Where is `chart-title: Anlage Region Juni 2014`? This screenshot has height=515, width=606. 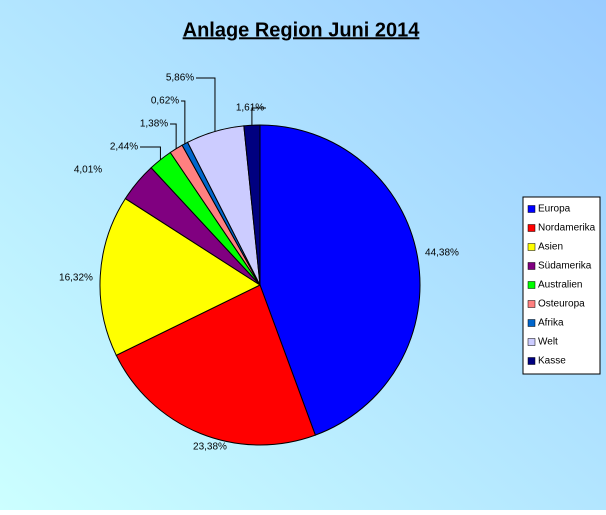
chart-title: Anlage Region Juni 2014 is located at coordinates (302, 30).